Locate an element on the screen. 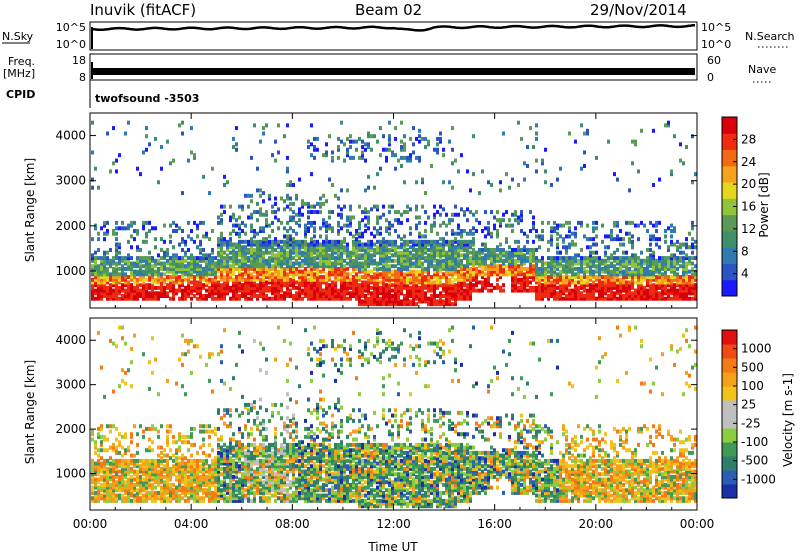 This screenshot has height=558, width=800. nave-label: Nave is located at coordinates (762, 69).